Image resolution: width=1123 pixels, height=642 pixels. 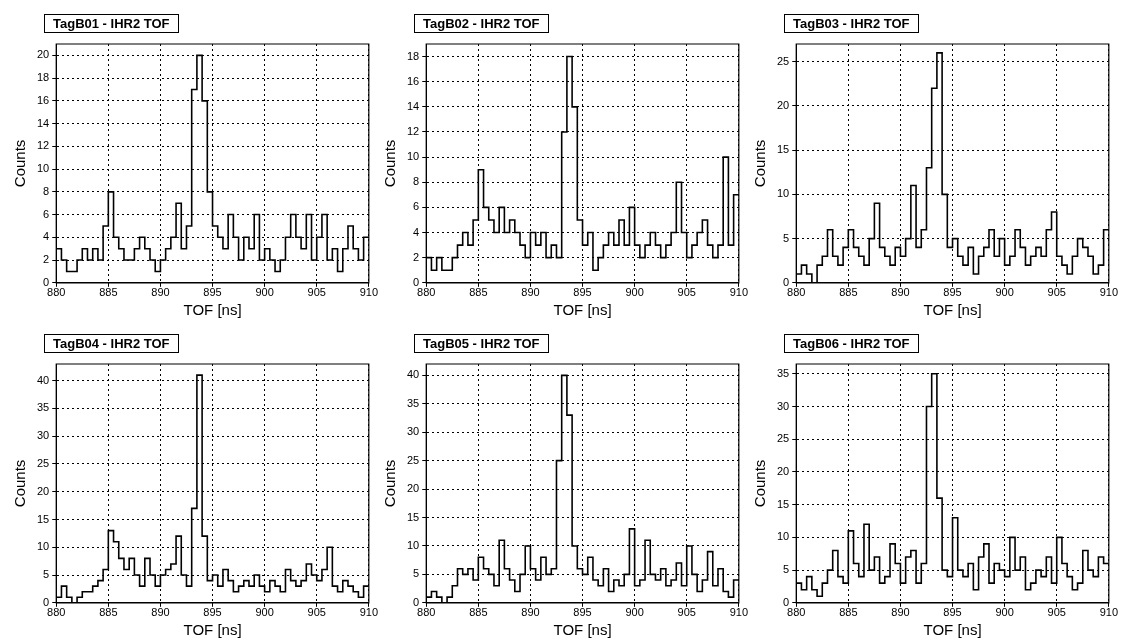 I want to click on chart-title: TagB03 - IHR2 TOF, so click(x=851, y=23).